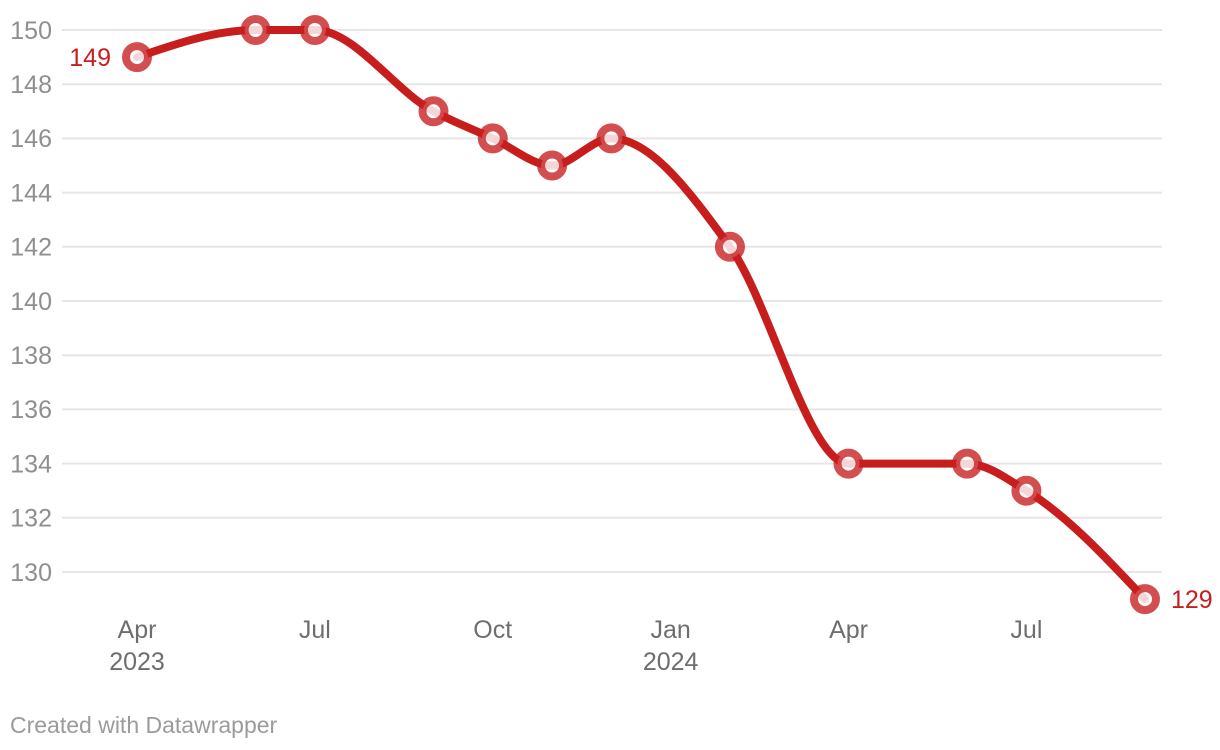  What do you see at coordinates (137, 662) in the screenshot?
I see `x-tick-sublabel: 2023` at bounding box center [137, 662].